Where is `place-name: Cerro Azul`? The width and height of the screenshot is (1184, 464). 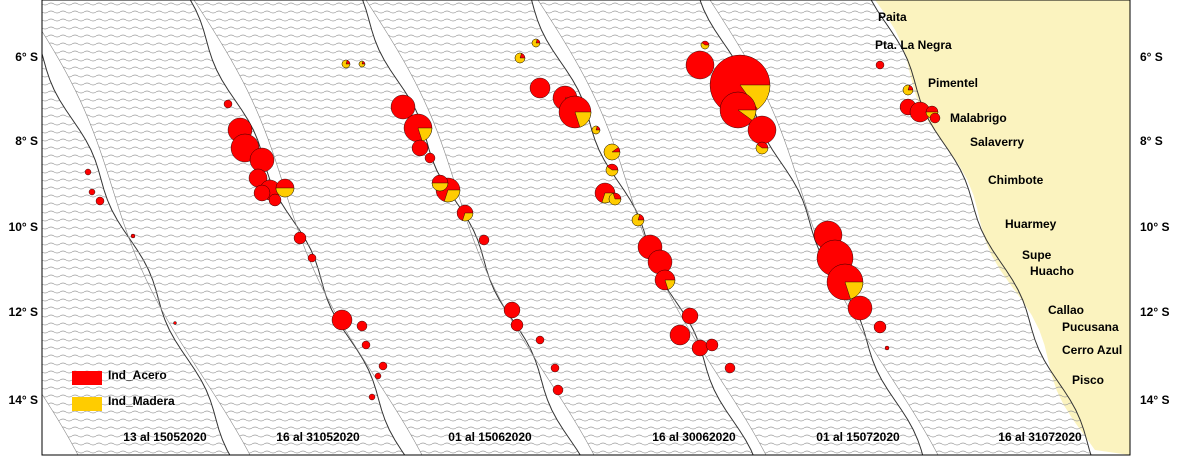
place-name: Cerro Azul is located at coordinates (1092, 350).